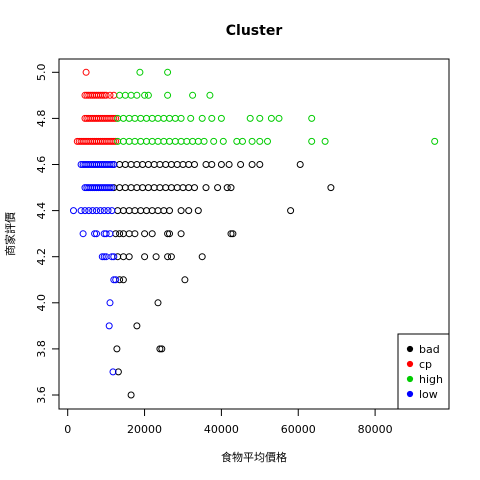 The height and width of the screenshot is (480, 480). What do you see at coordinates (254, 31) in the screenshot?
I see `chart-title: Cluster` at bounding box center [254, 31].